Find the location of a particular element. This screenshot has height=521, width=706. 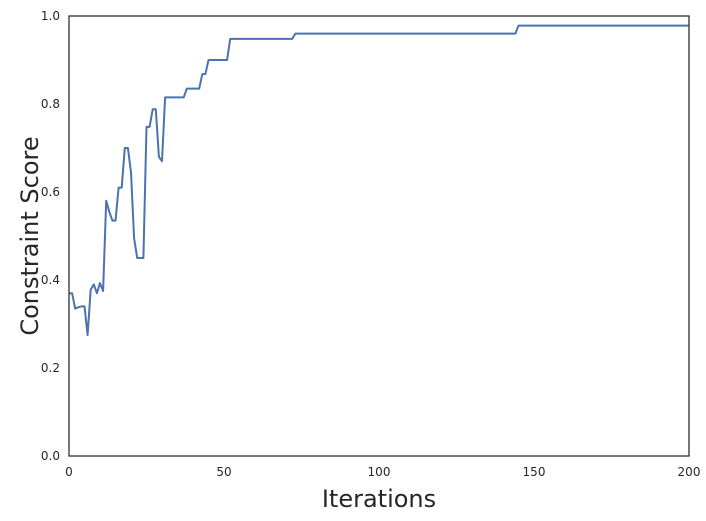

y-axis-title: Constraint Score is located at coordinates (30, 235).